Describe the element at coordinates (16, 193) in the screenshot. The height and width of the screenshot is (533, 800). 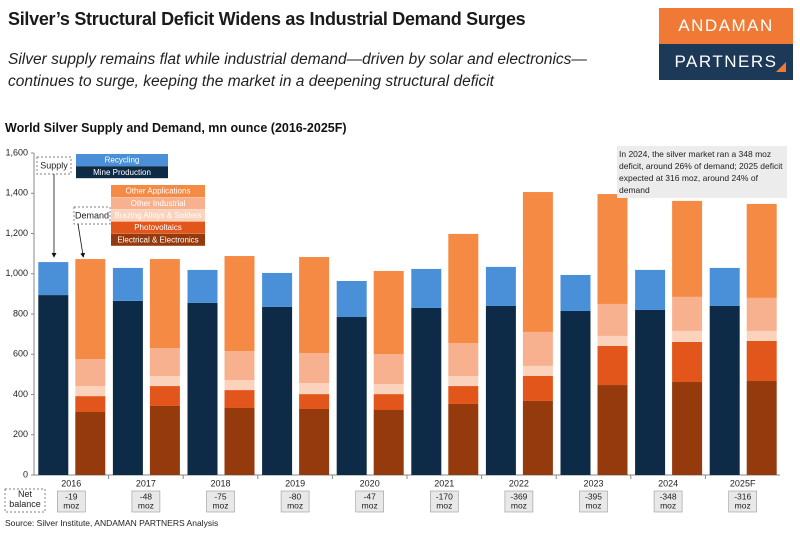
I see `y-tick-label: 1,400` at that location.